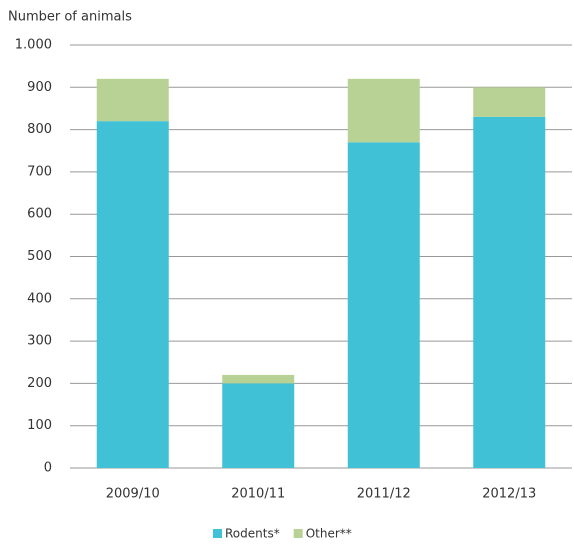 Image resolution: width=574 pixels, height=548 pixels. What do you see at coordinates (48, 468) in the screenshot?
I see `y-tick-label: 0` at bounding box center [48, 468].